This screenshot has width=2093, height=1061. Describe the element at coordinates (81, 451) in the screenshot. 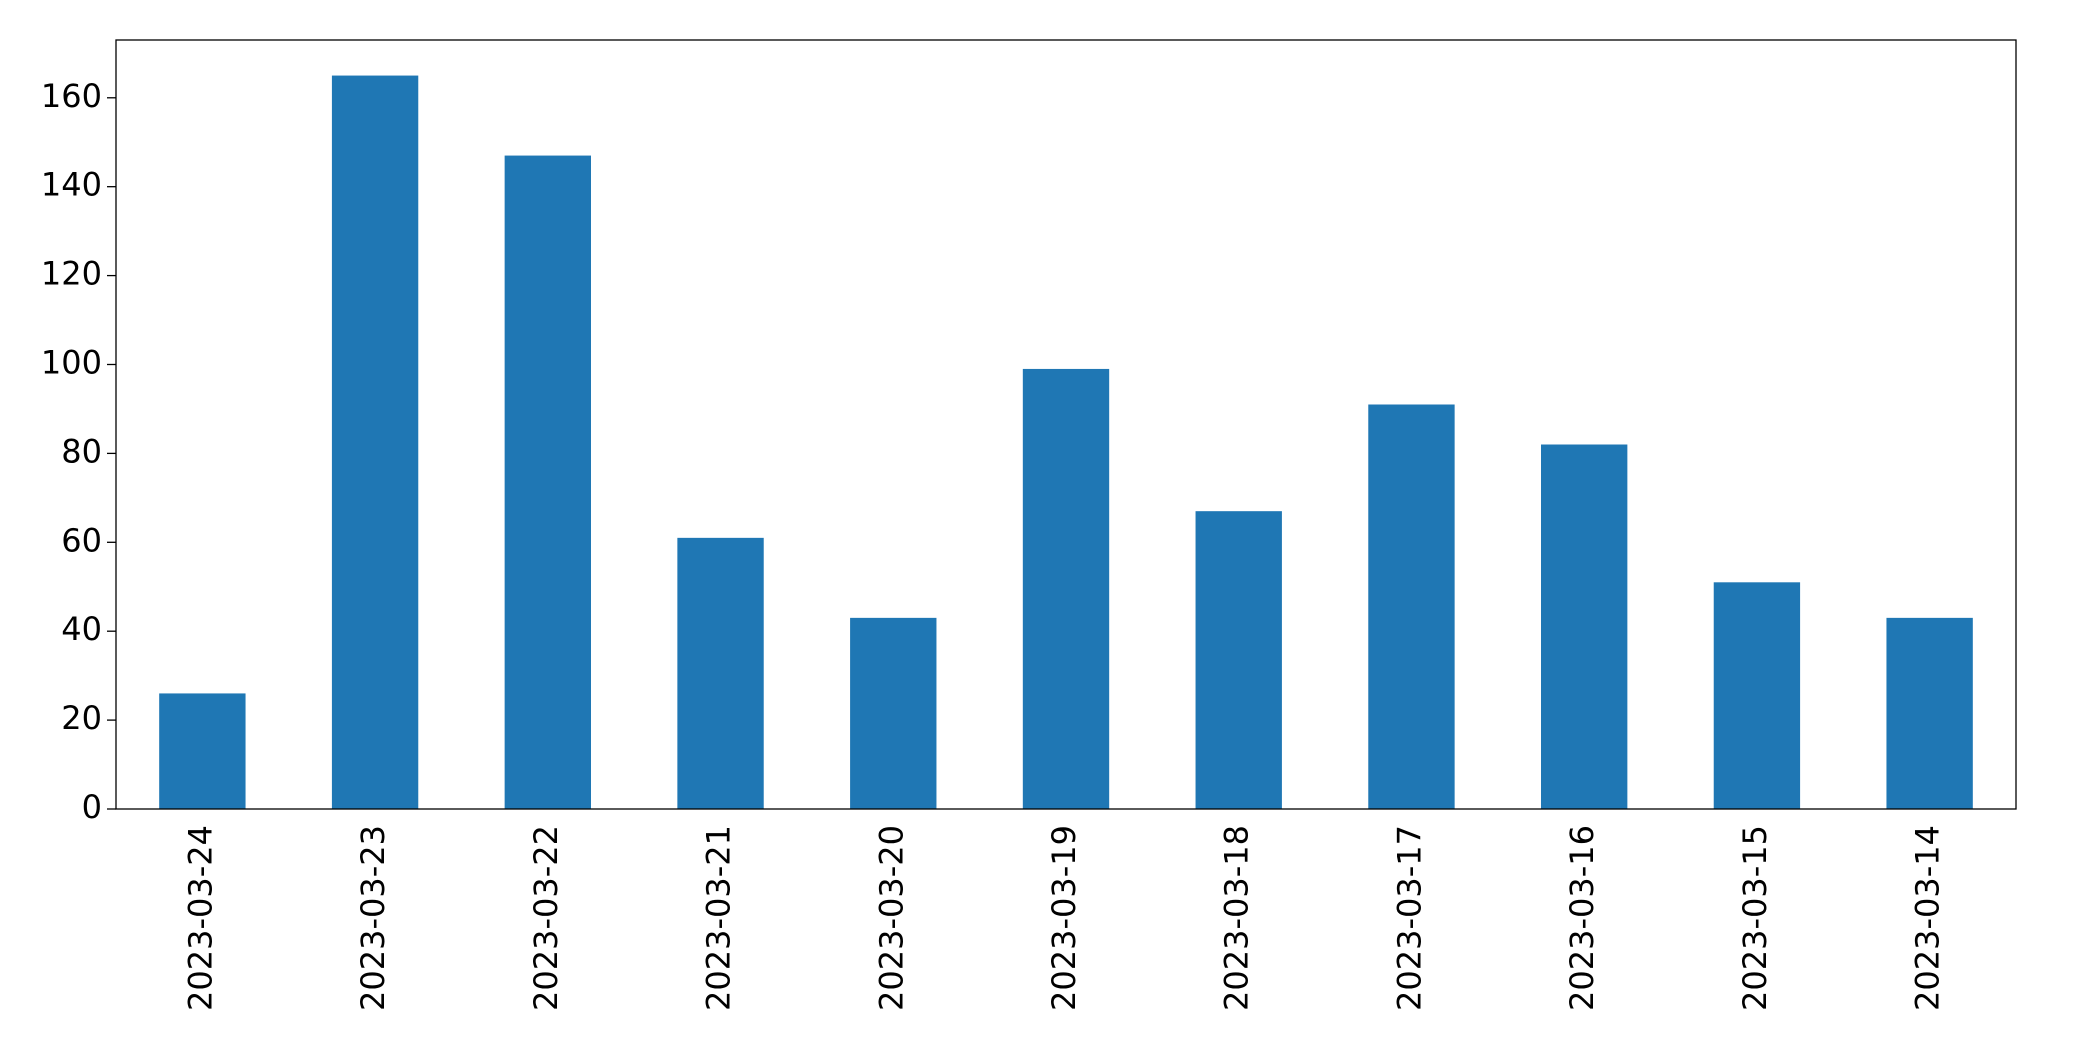

I see `y-tick-label: 80` at that location.